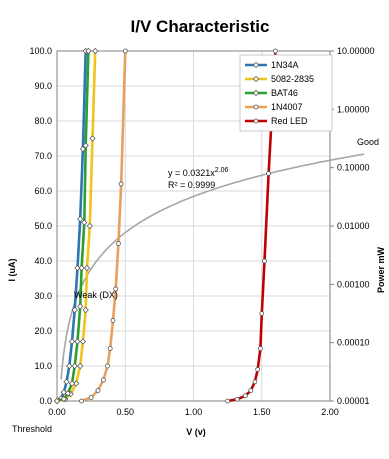 Image resolution: width=389 pixels, height=459 pixels. What do you see at coordinates (262, 412) in the screenshot?
I see `x-tick-label: 1.50` at bounding box center [262, 412].